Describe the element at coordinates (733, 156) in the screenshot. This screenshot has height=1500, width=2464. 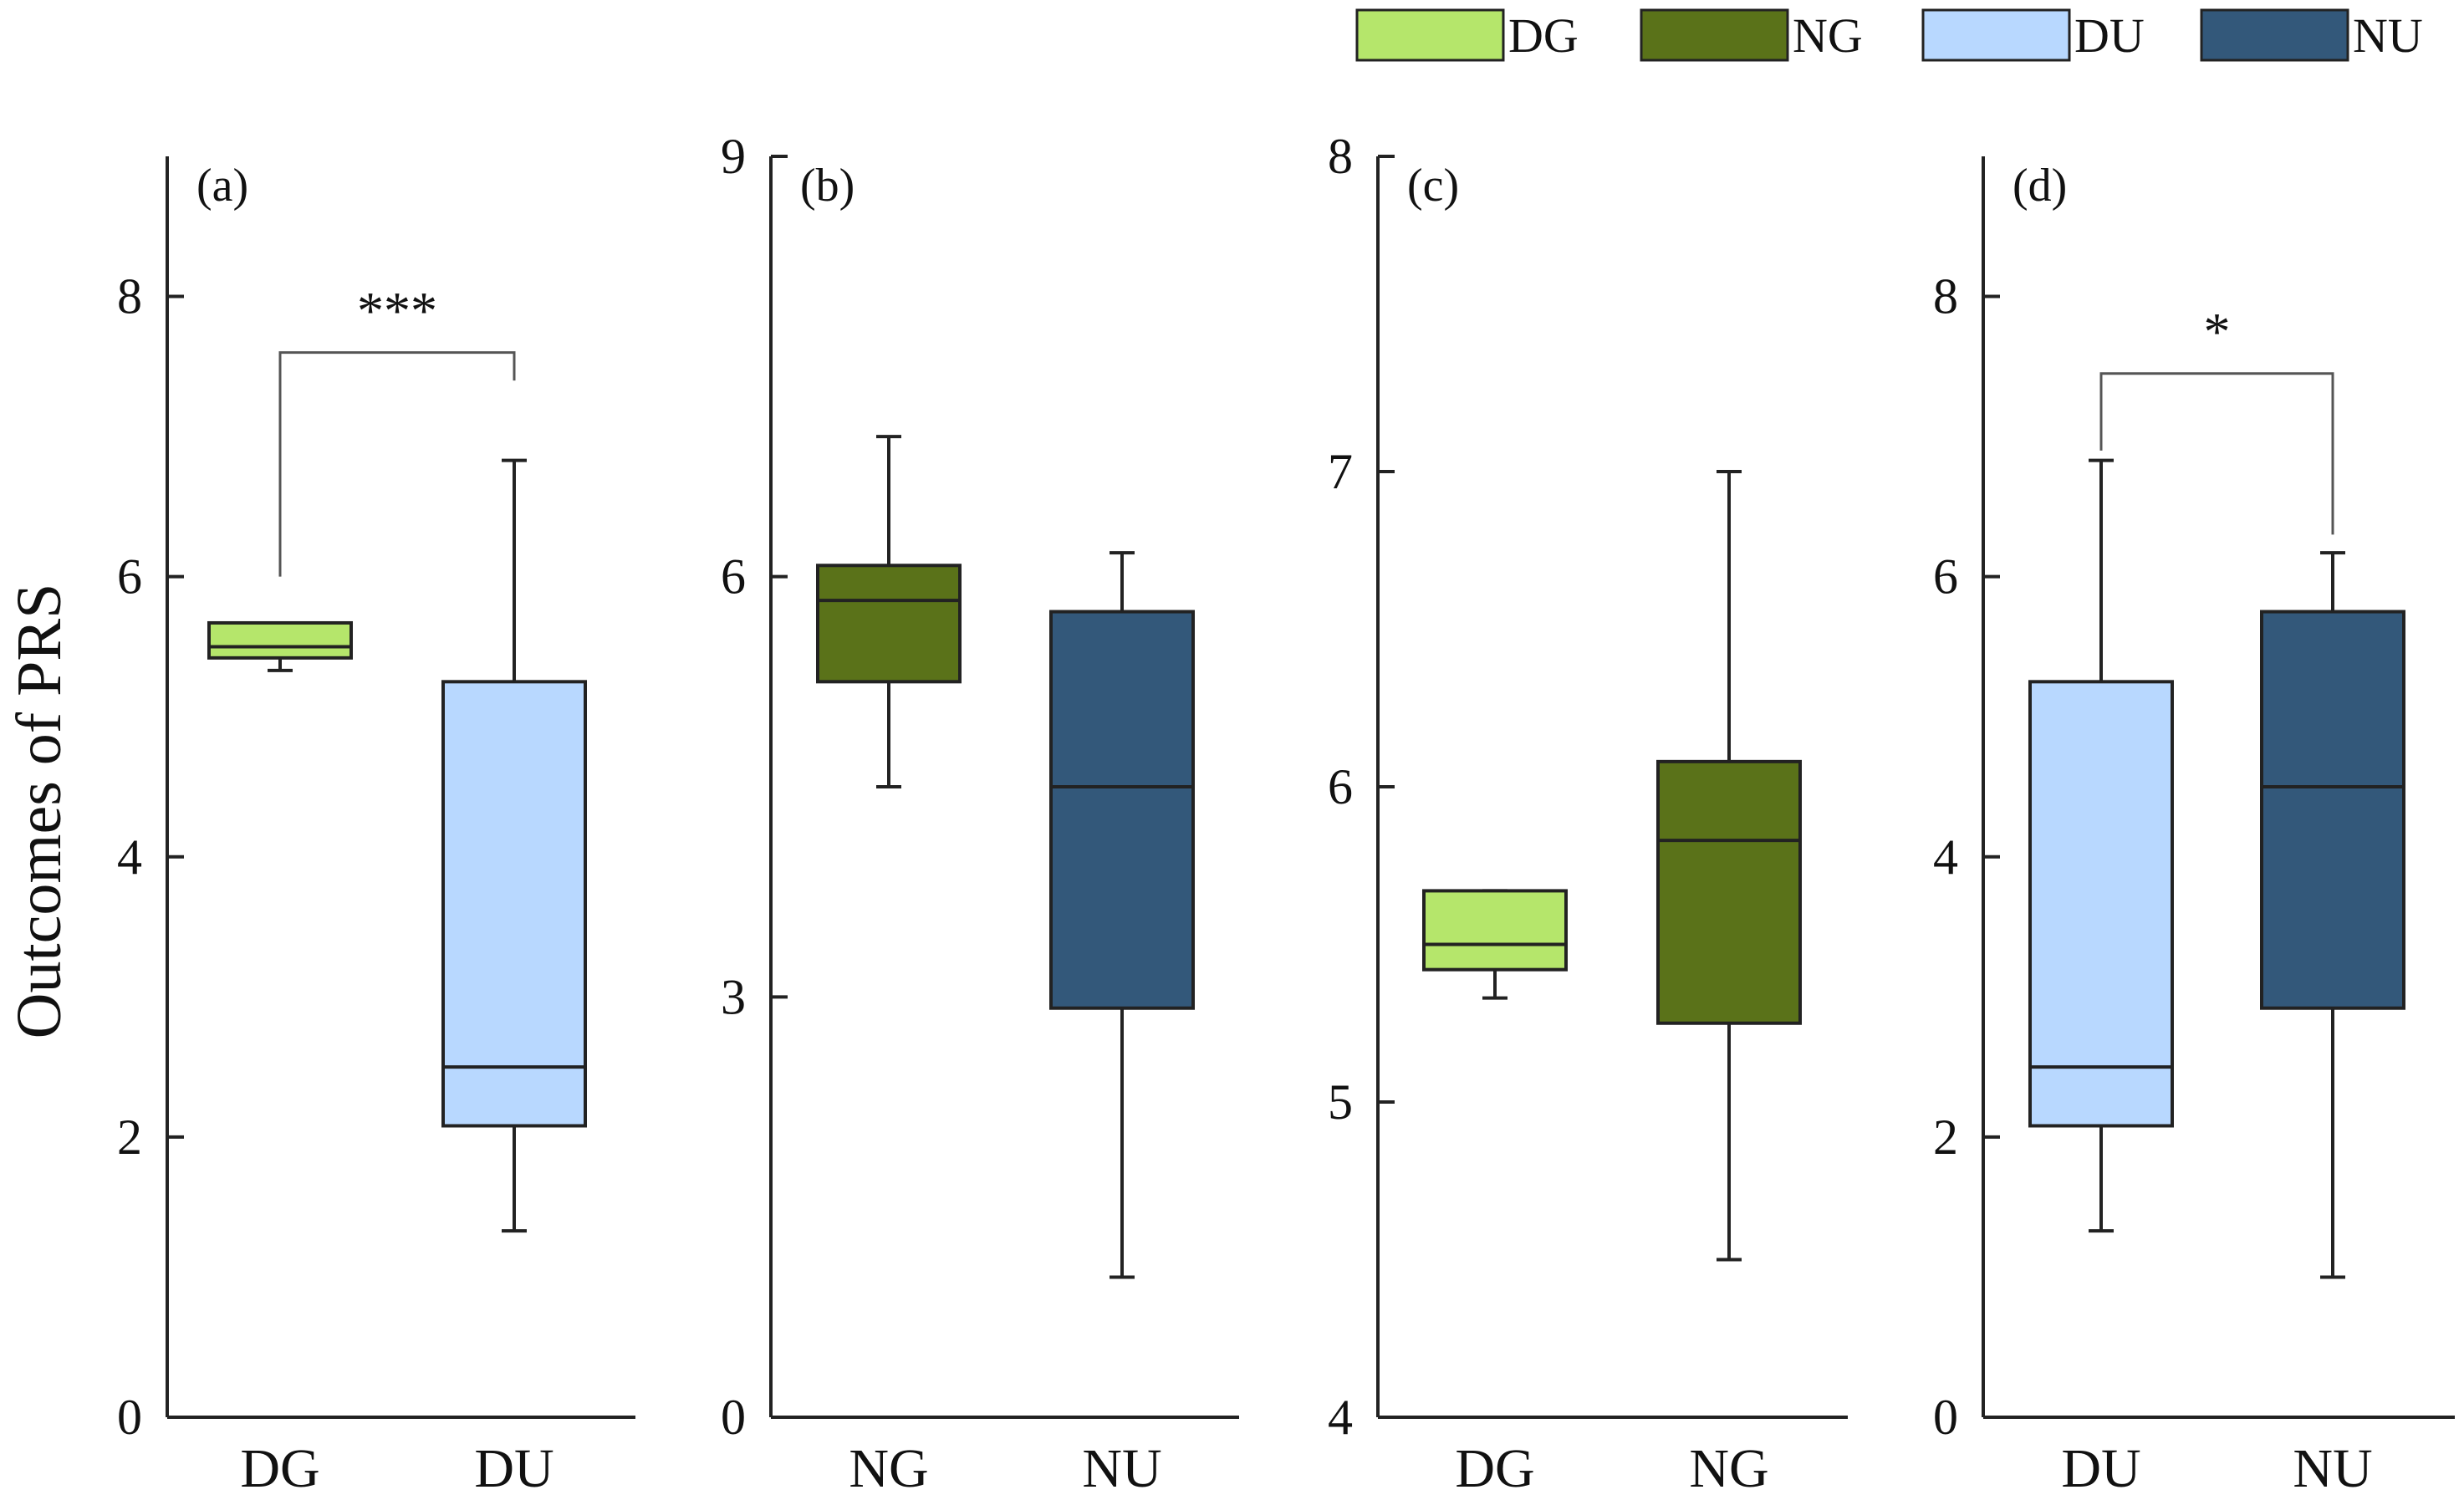
I see `y-tick-label: 9` at that location.